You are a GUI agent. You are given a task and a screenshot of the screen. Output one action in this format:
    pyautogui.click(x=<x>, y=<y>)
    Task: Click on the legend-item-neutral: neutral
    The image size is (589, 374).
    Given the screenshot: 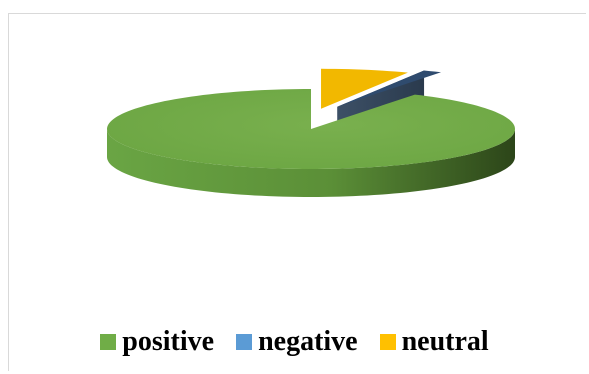 What is the action you would take?
    pyautogui.click(x=434, y=342)
    